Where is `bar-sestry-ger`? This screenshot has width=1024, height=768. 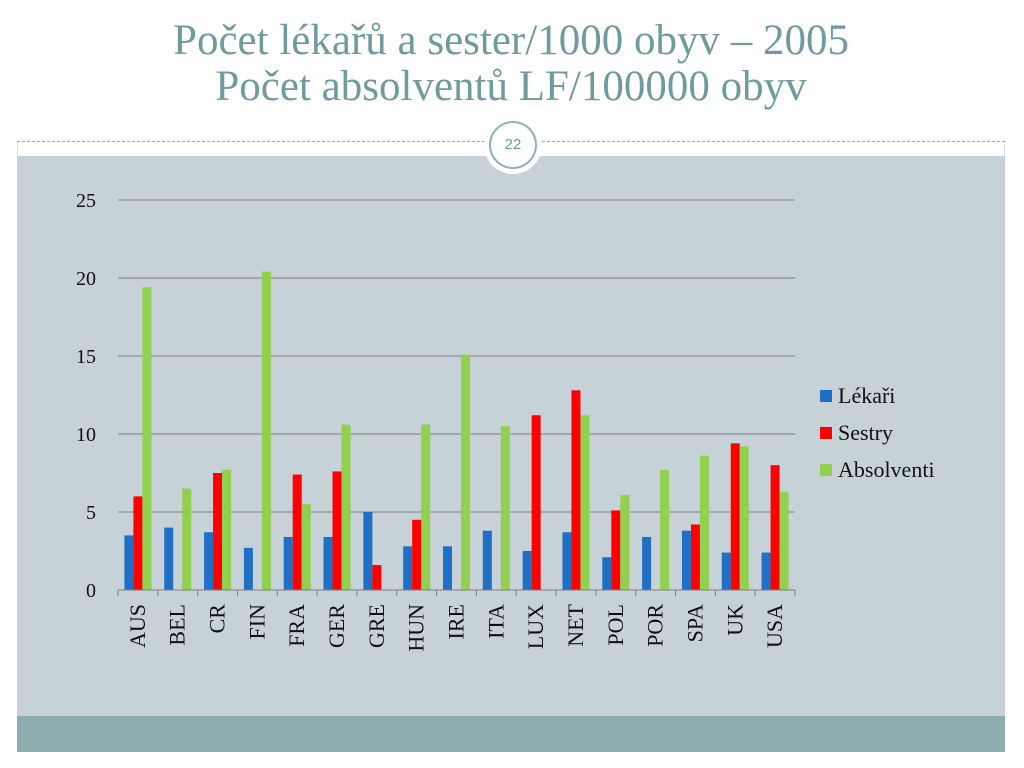 bar-sestry-ger is located at coordinates (337, 530).